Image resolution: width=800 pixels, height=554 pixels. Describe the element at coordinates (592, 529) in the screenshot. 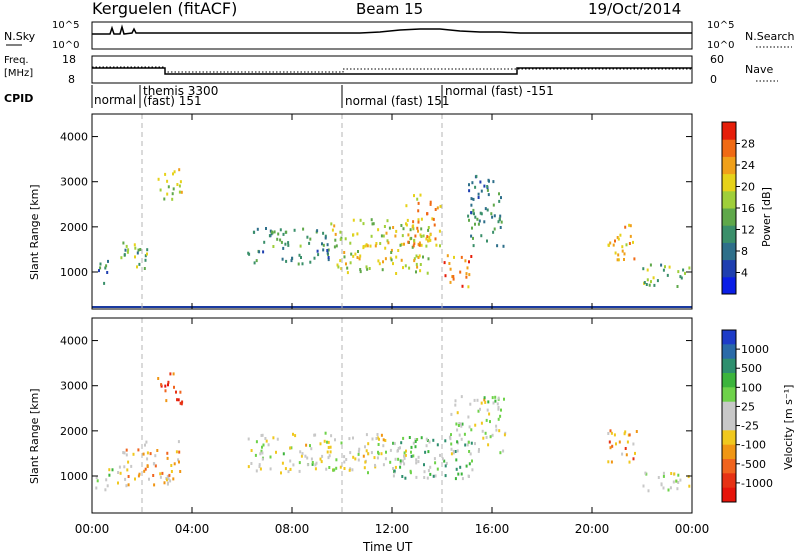

I see `x-tick-label: 20:00` at that location.